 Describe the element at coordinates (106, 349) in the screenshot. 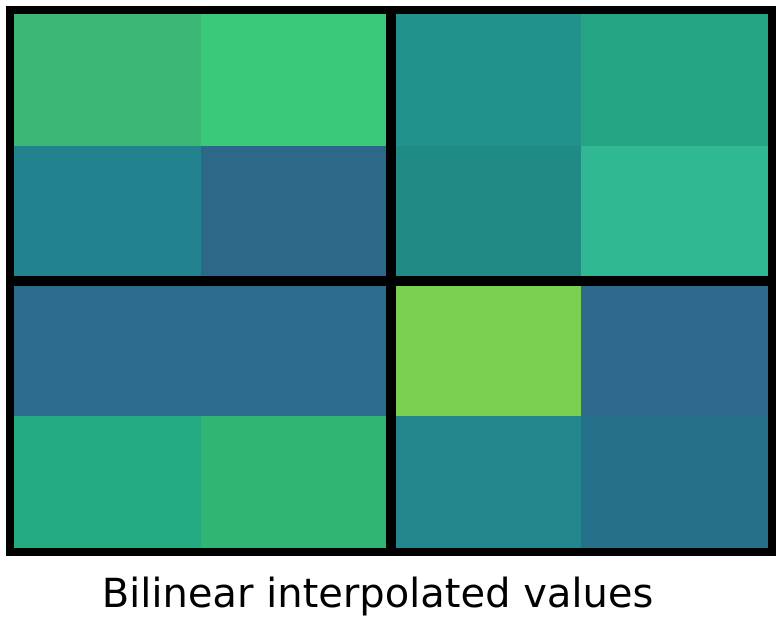

I see `grid-cell-r2-c0` at that location.